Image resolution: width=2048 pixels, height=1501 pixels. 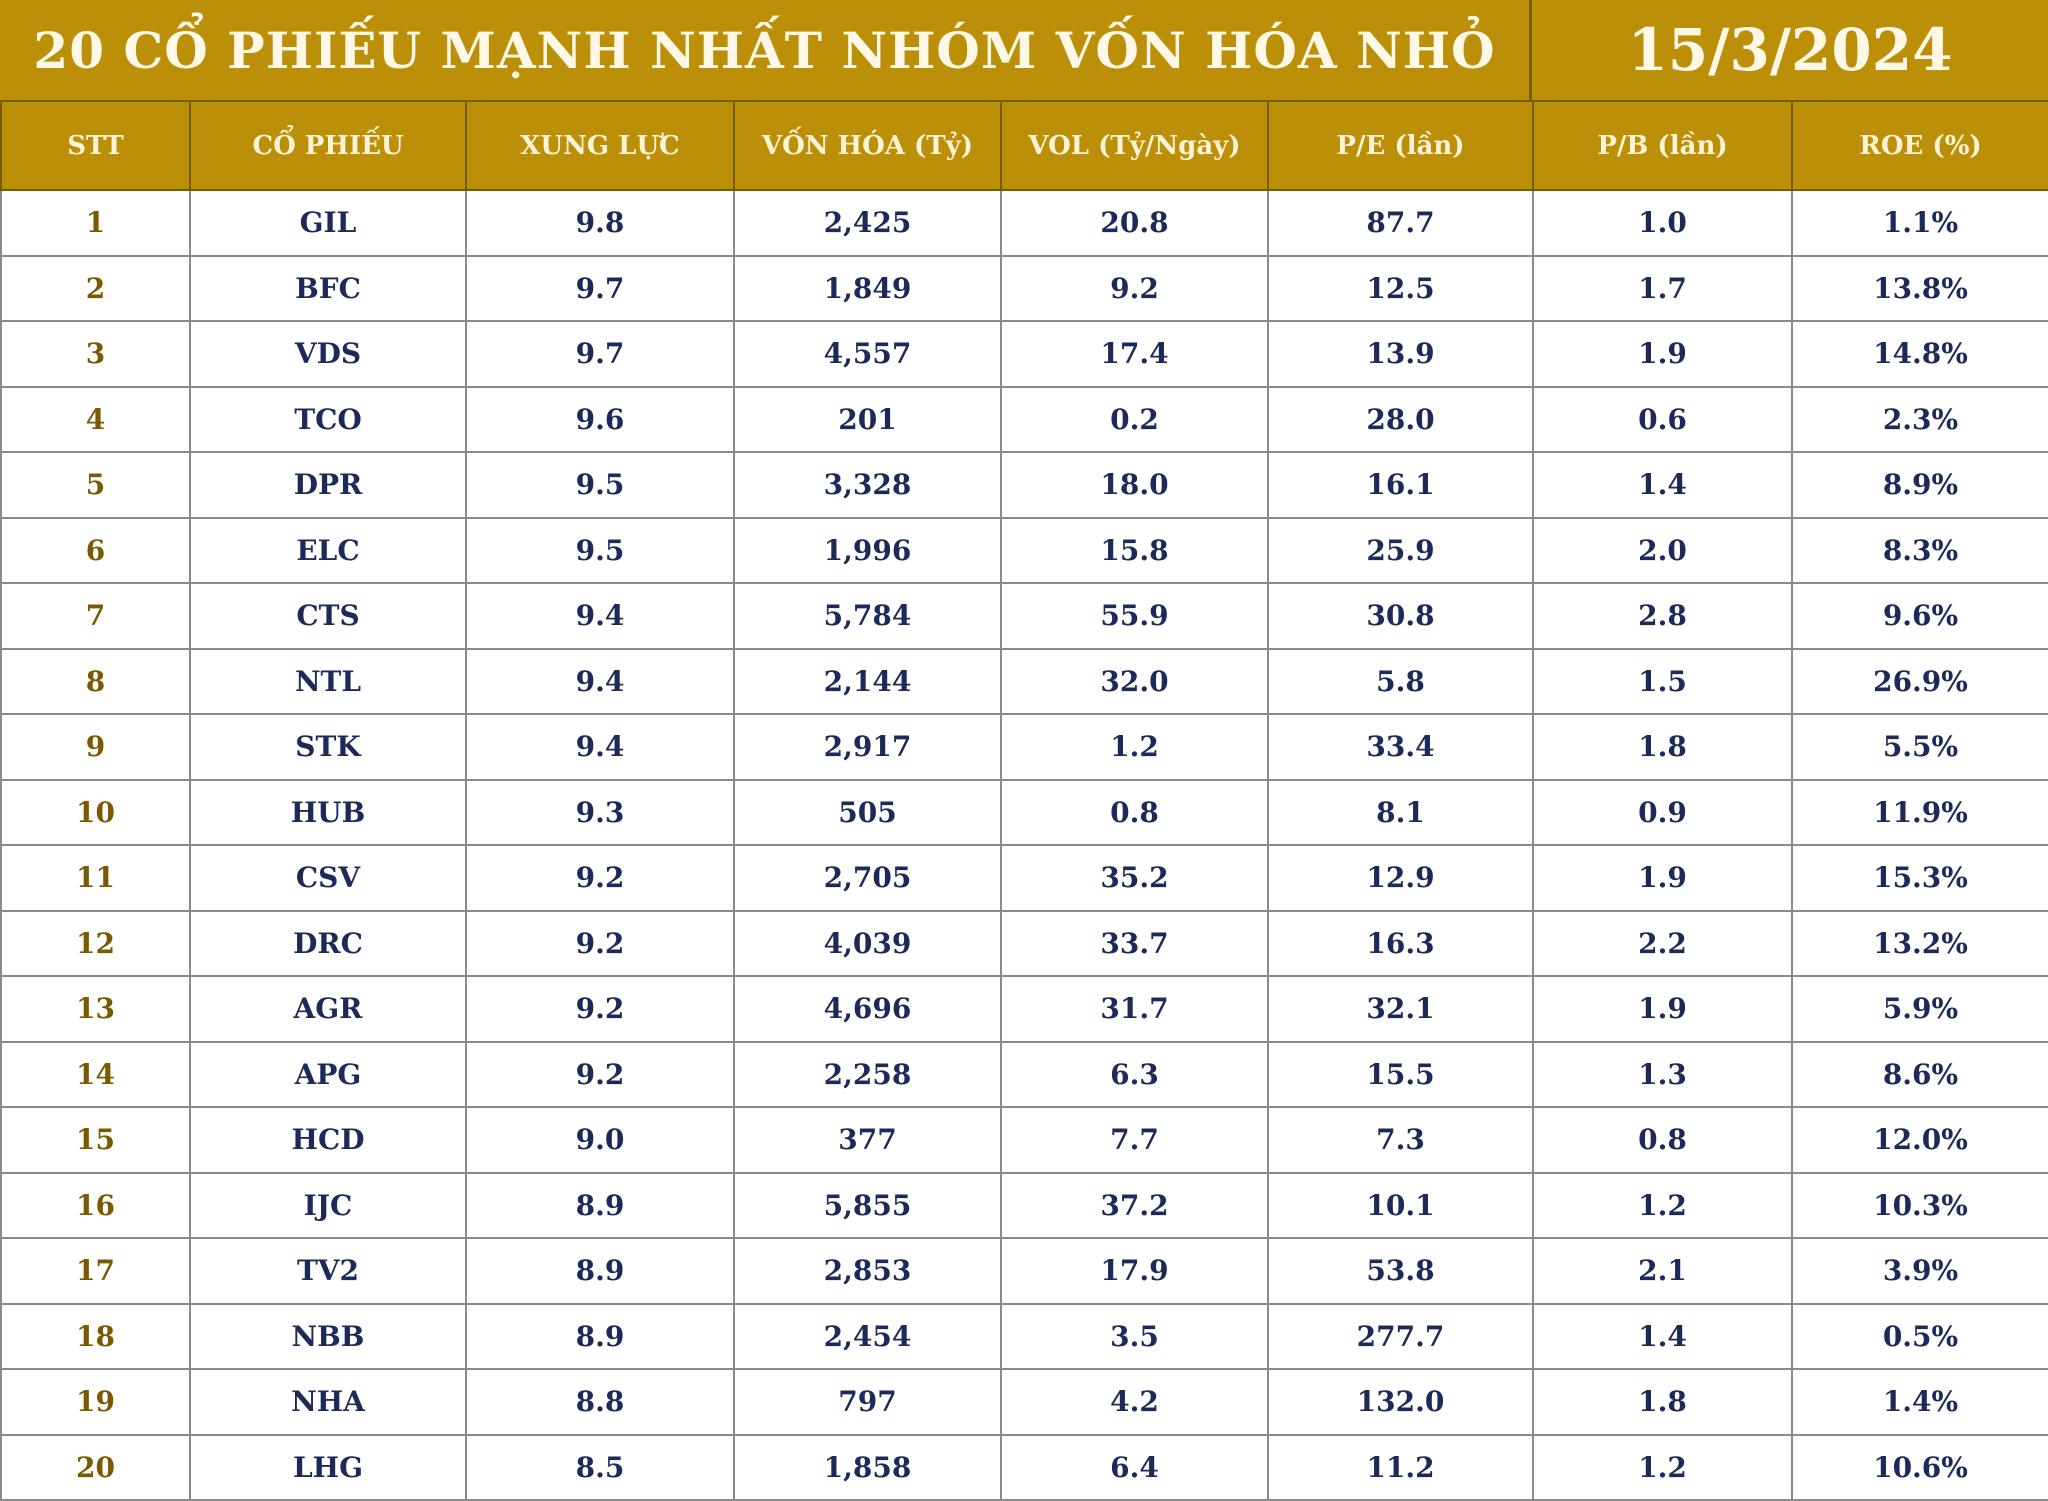 What do you see at coordinates (1919, 419) in the screenshot?
I see `table-cell: 2.3%` at bounding box center [1919, 419].